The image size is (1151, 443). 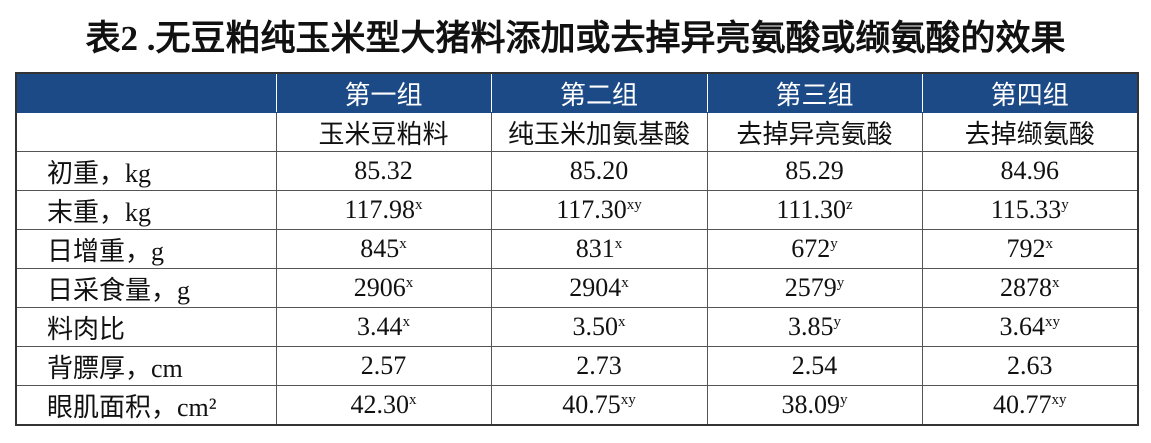 I want to click on cell-value: 117.30, so click(x=591, y=209).